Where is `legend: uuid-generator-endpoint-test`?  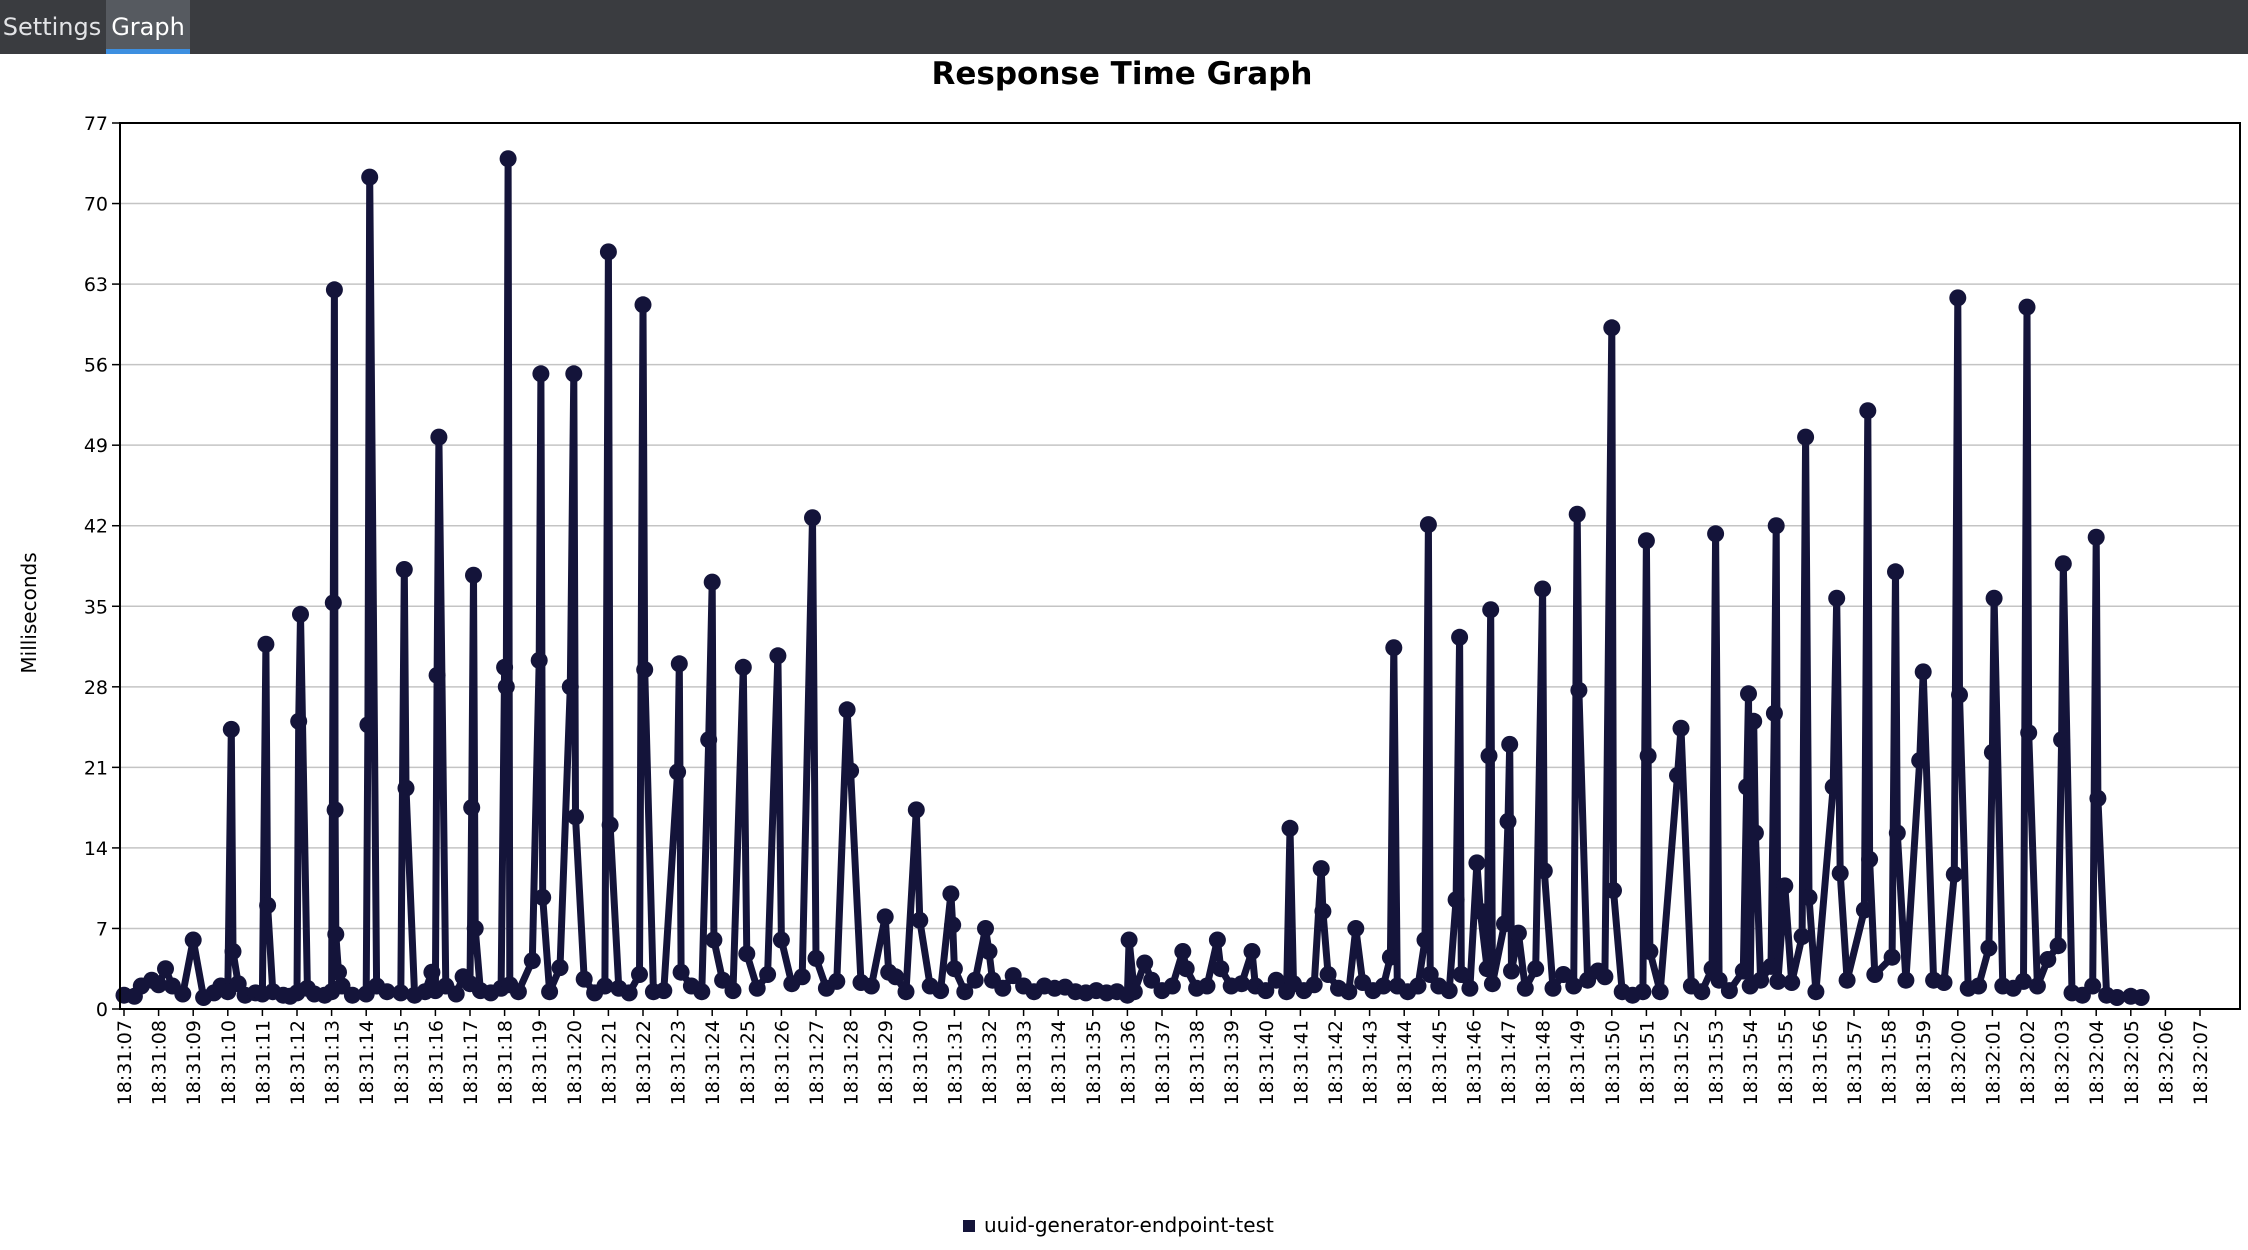
legend: uuid-generator-endpoint-test is located at coordinates (1118, 1225).